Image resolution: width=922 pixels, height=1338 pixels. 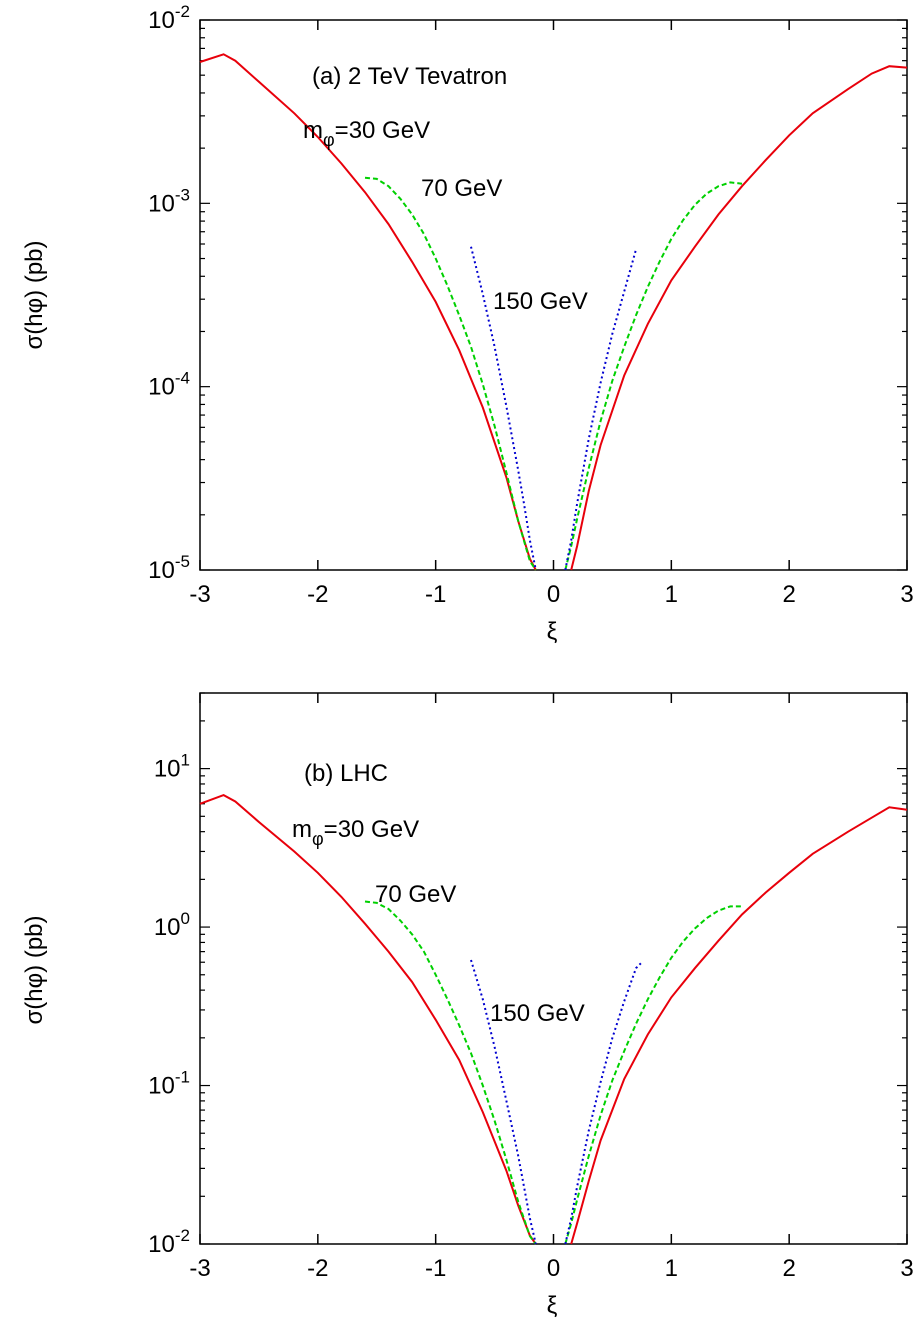 I want to click on chart-title: (a) 2 TeV Tevatron, so click(x=409, y=76).